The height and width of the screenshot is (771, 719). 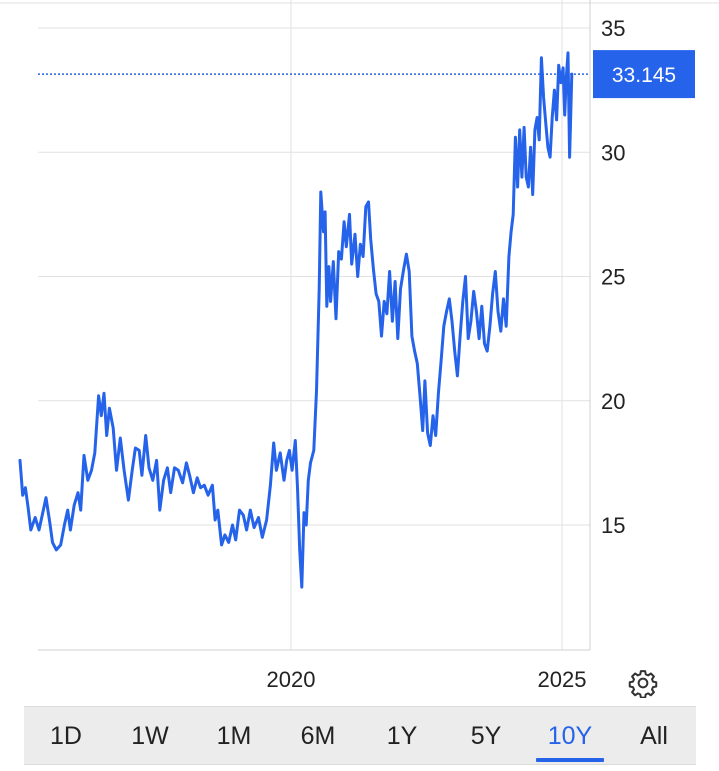 What do you see at coordinates (562, 679) in the screenshot?
I see `x-tick-label: 2025` at bounding box center [562, 679].